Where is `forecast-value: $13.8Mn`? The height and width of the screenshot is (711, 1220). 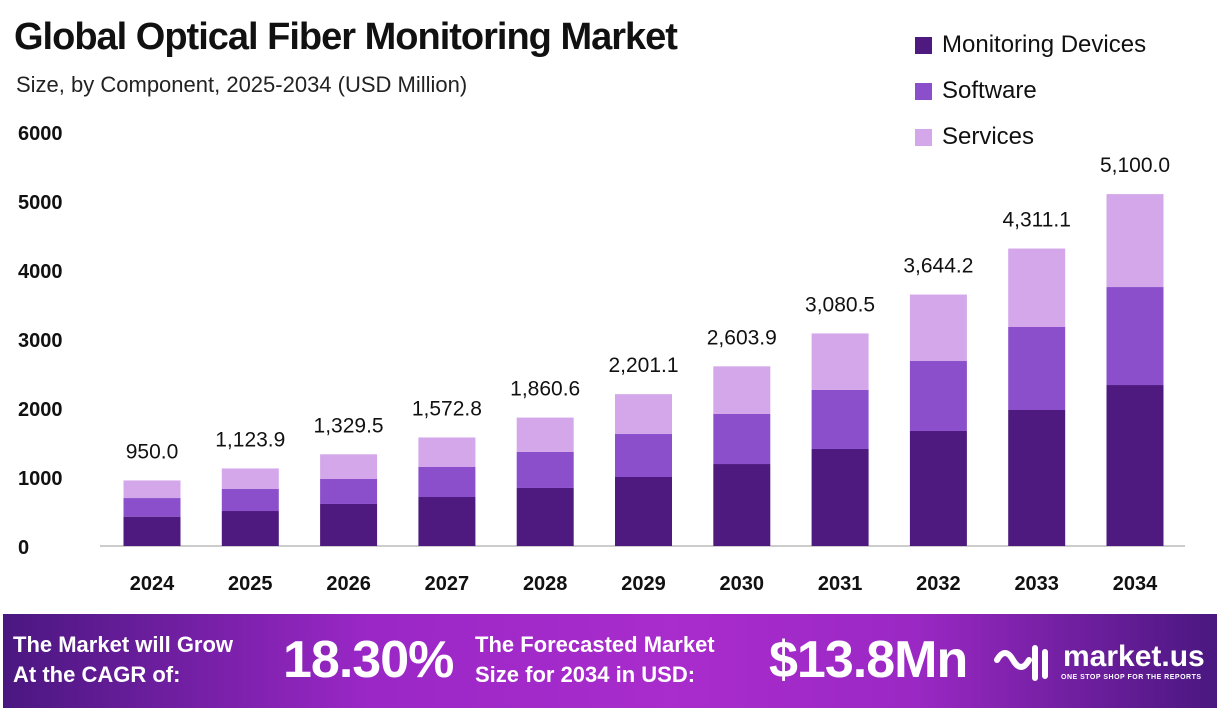 forecast-value: $13.8Mn is located at coordinates (868, 660).